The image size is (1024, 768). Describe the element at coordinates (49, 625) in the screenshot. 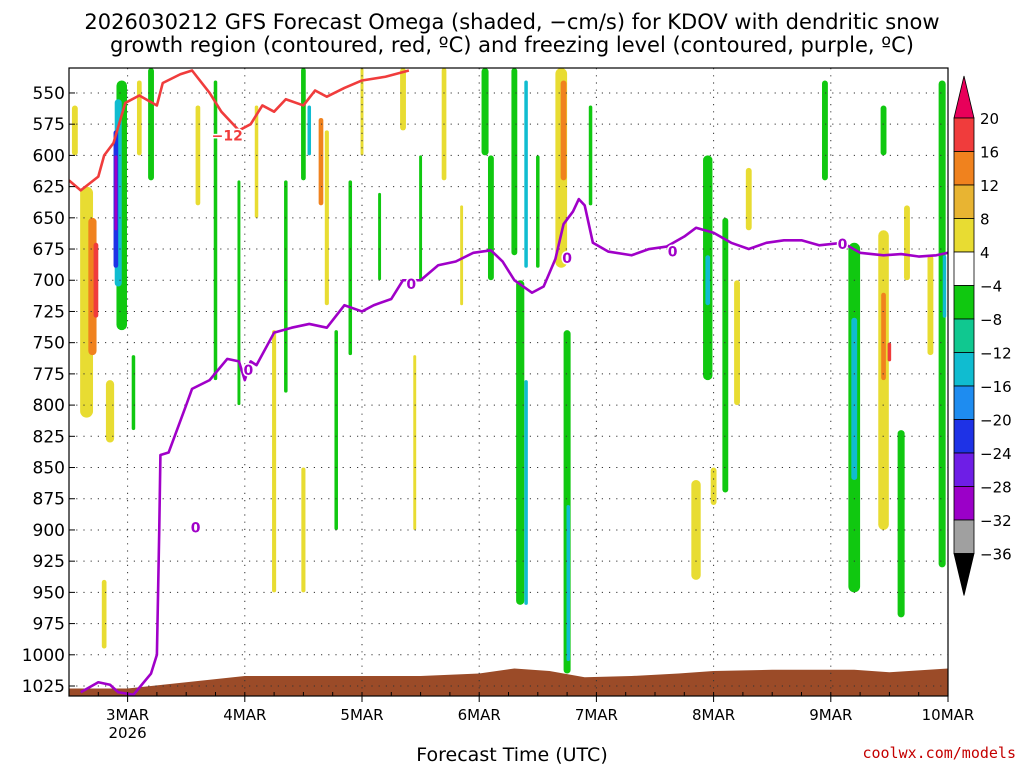

I see `y-tick-label-17: 975` at that location.